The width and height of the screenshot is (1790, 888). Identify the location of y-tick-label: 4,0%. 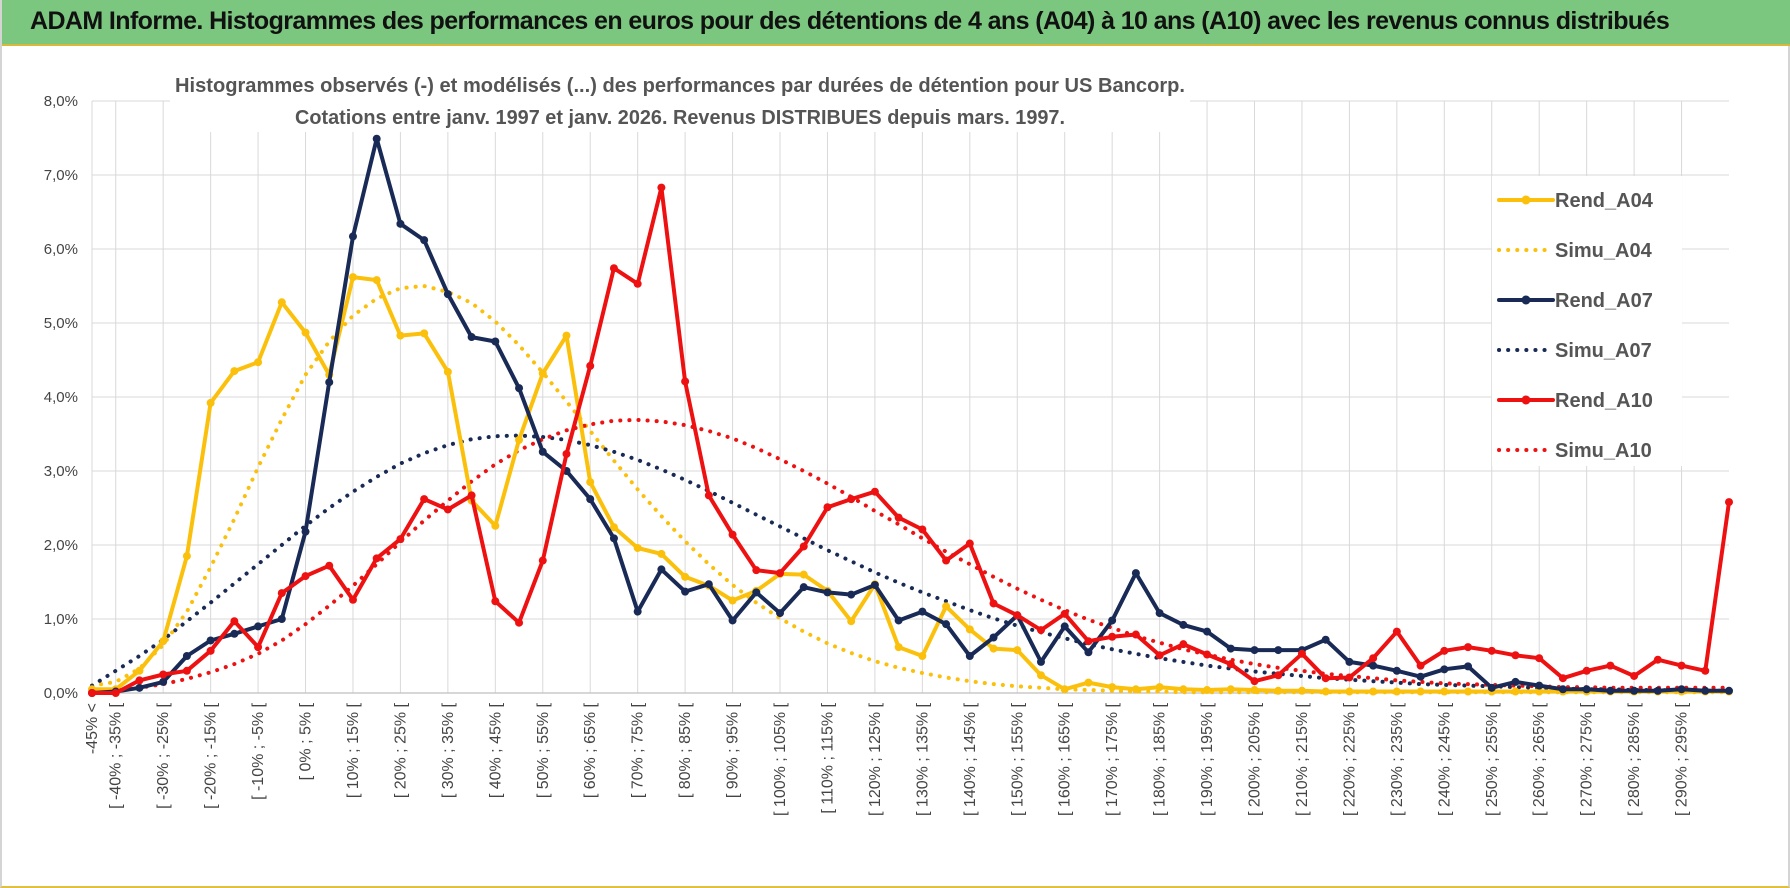
(61, 397).